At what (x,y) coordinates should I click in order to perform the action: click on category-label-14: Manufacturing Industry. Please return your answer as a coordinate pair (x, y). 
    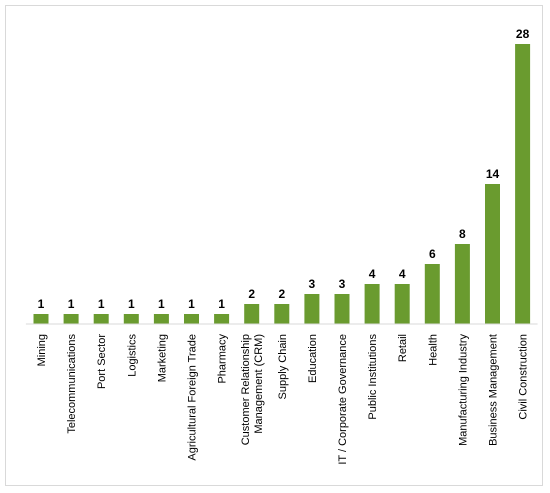
    Looking at the image, I should click on (463, 390).